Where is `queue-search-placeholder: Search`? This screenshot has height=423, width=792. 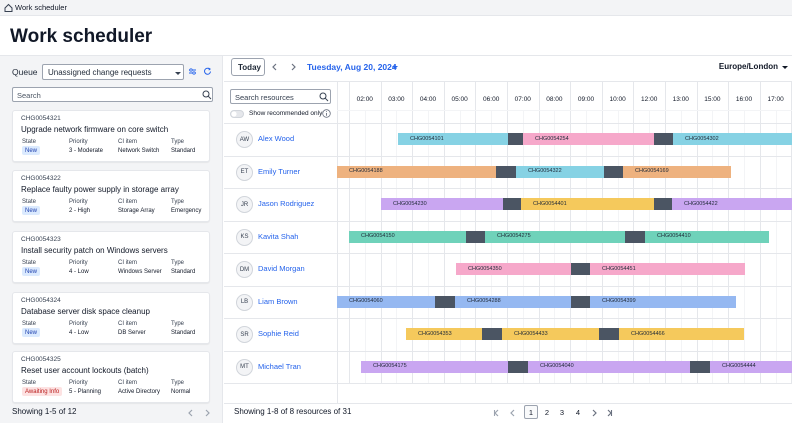
queue-search-placeholder: Search is located at coordinates (29, 95).